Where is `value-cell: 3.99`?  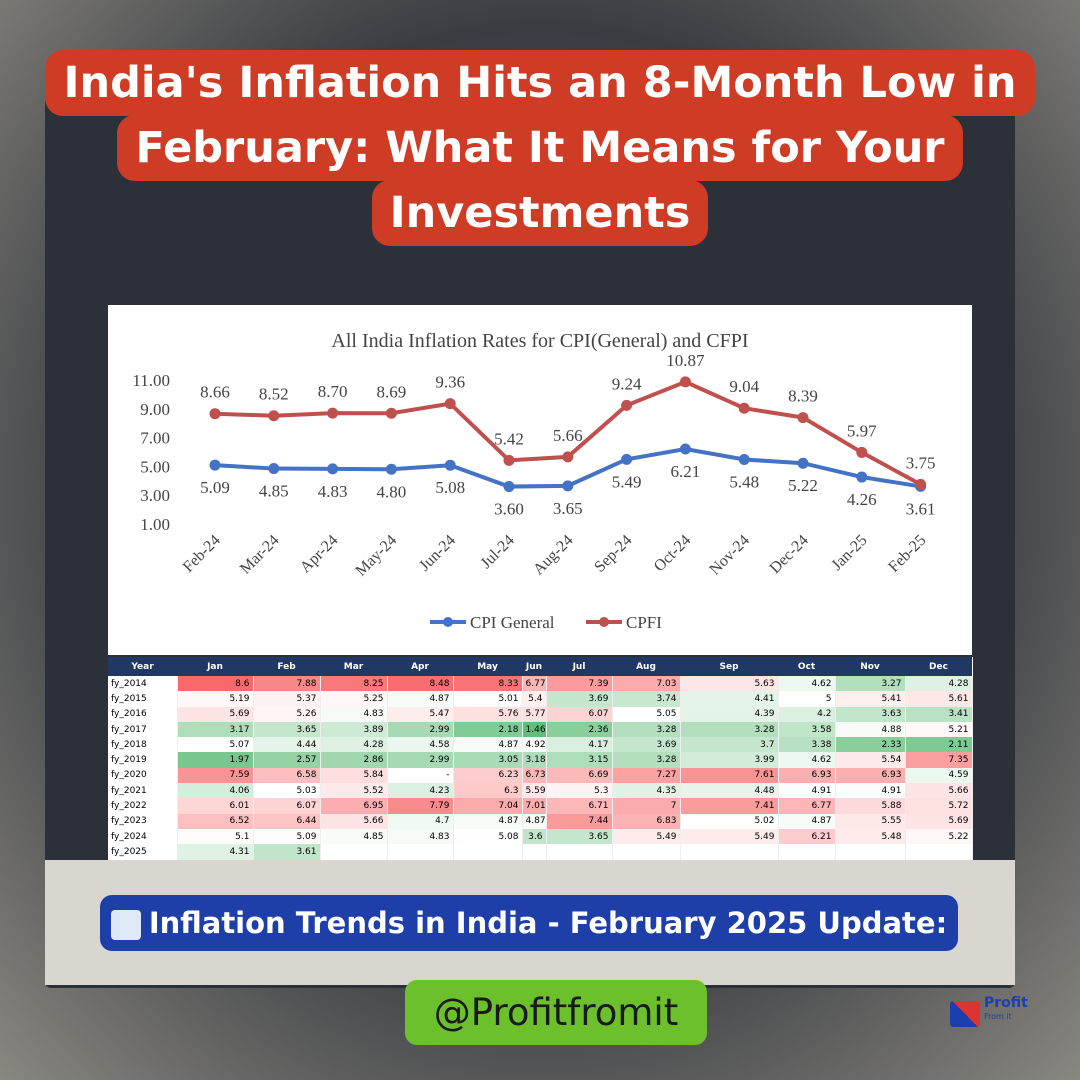 value-cell: 3.99 is located at coordinates (729, 760).